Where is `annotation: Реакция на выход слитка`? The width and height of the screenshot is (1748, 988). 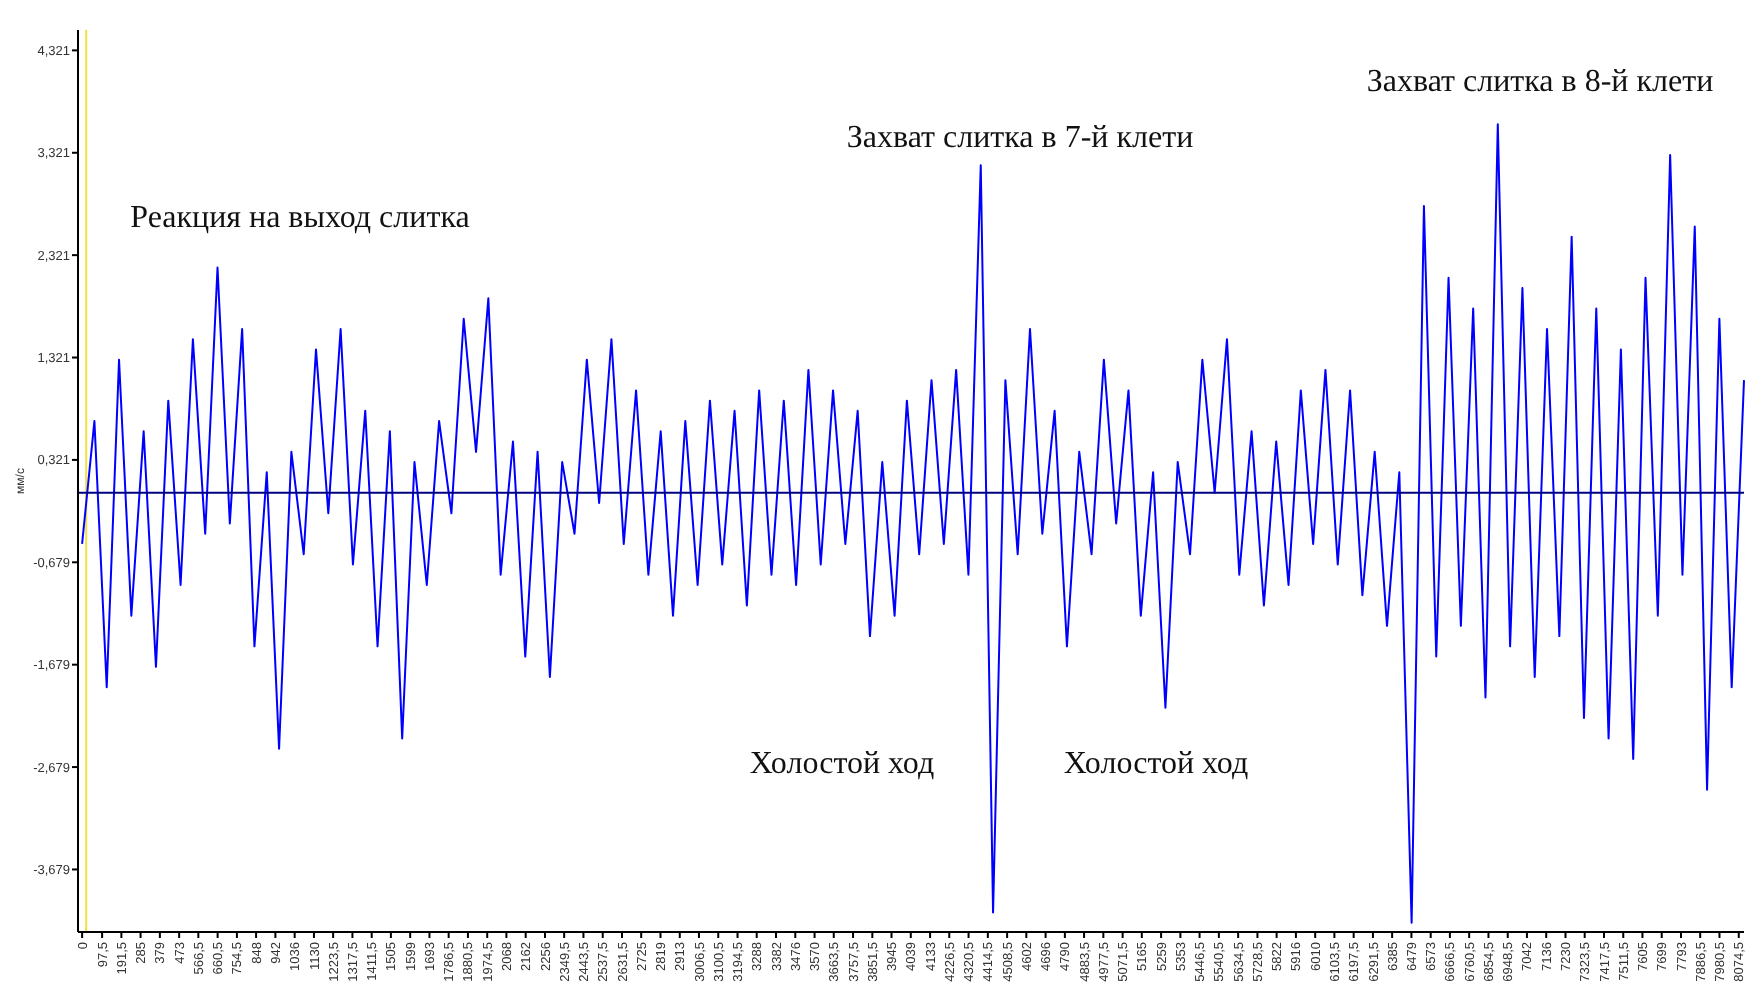
annotation: Реакция на выход слитка is located at coordinates (300, 218).